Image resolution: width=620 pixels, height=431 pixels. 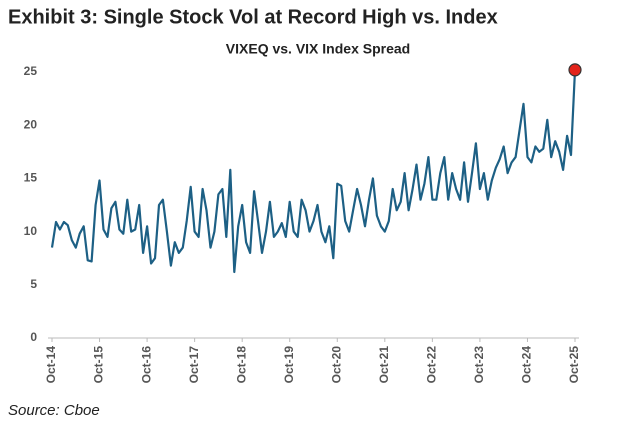 What do you see at coordinates (54, 410) in the screenshot?
I see `source-note: Source: Cboe` at bounding box center [54, 410].